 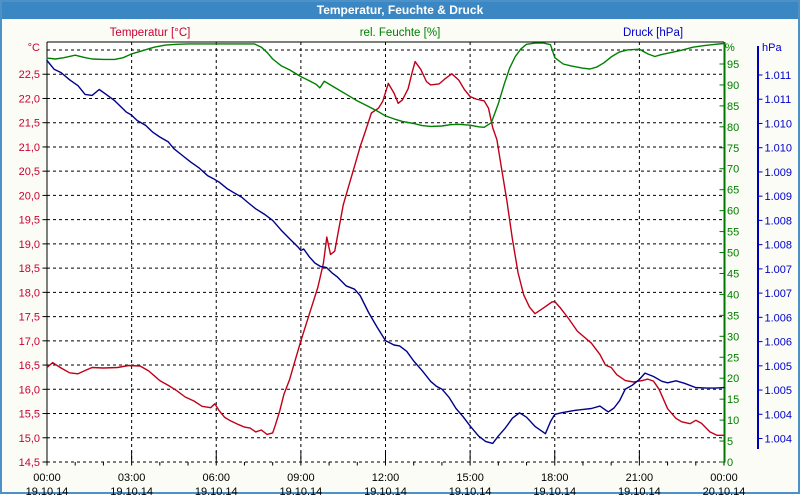 What do you see at coordinates (29, 463) in the screenshot?
I see `temp-tick-label: 14,5` at bounding box center [29, 463].